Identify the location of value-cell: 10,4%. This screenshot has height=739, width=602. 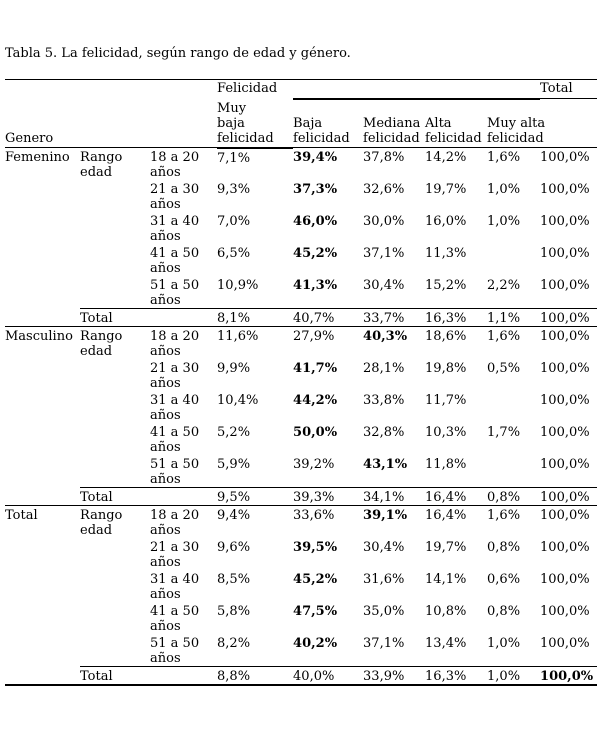
(238, 400).